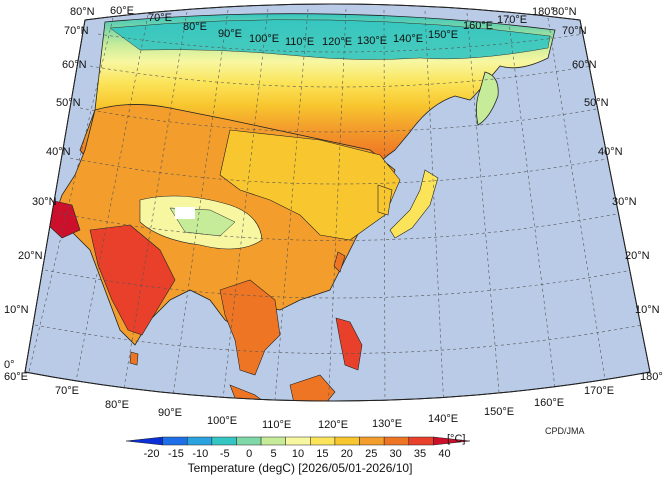 Image resolution: width=669 pixels, height=477 pixels. I want to click on lat-label-left: 70°N, so click(76, 31).